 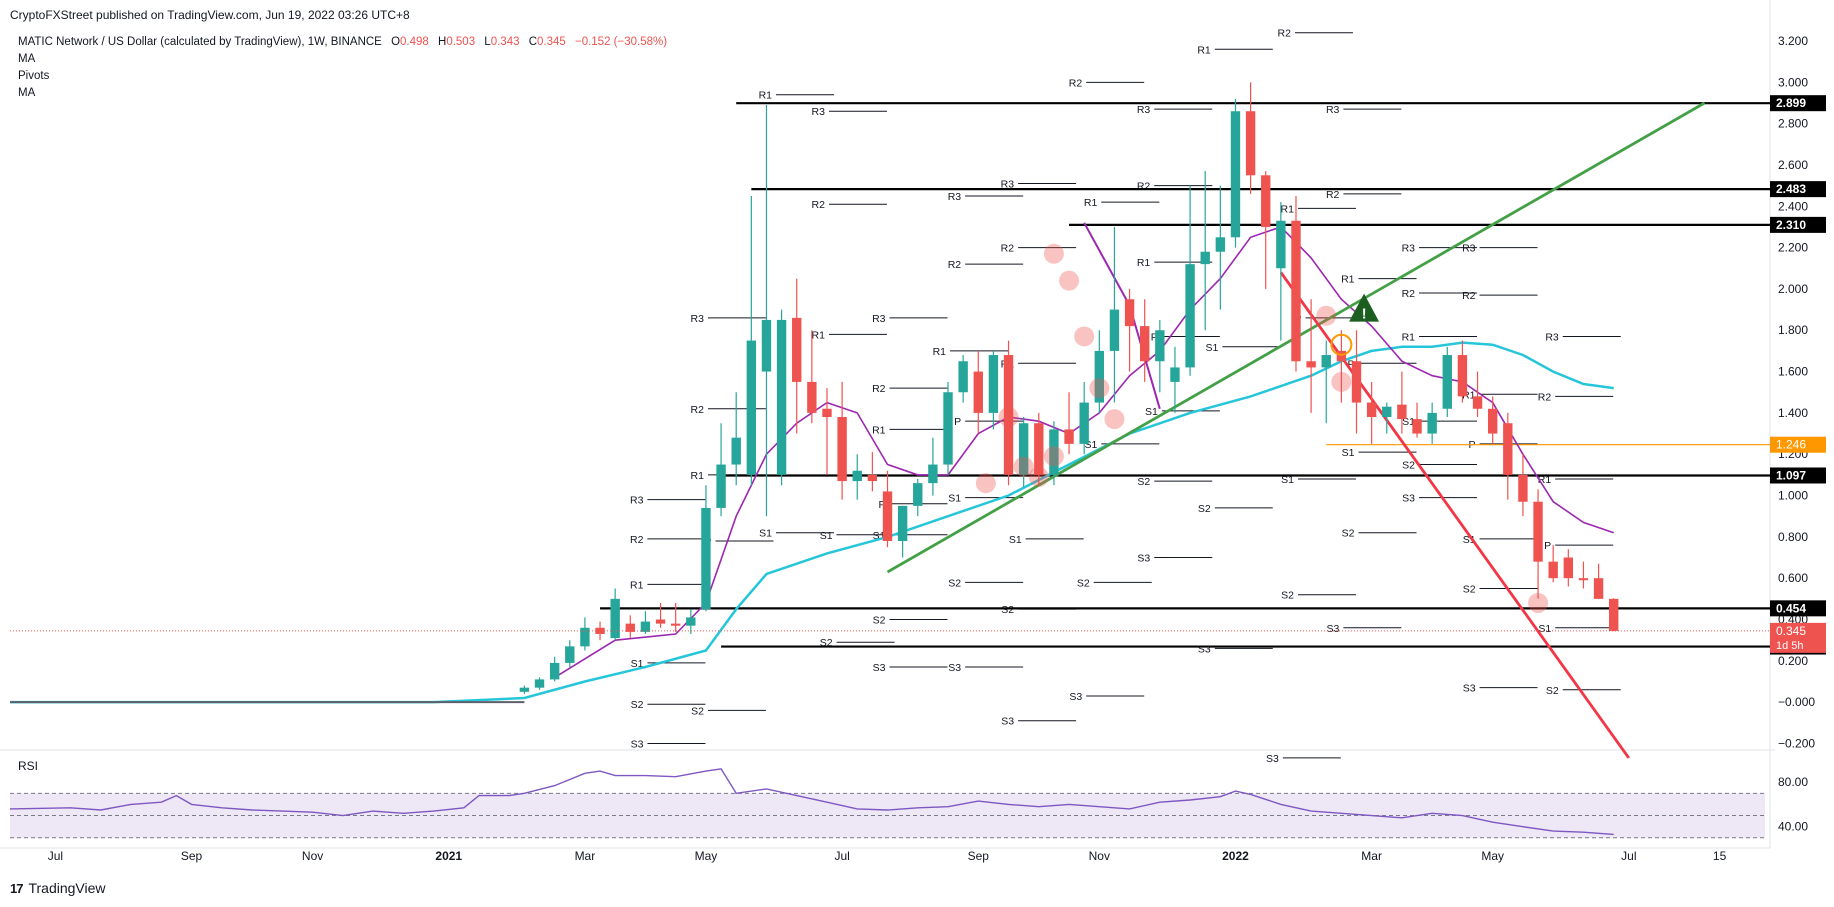 I want to click on time-tick-label: Jul, so click(x=841, y=856).